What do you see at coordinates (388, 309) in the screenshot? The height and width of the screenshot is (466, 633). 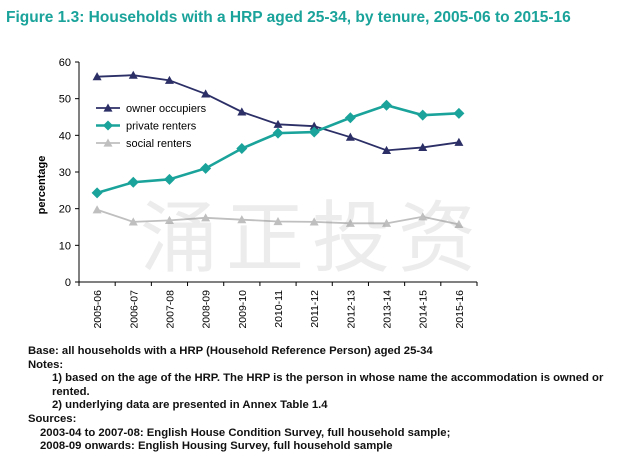 I see `x-tick-label: 2013-14` at bounding box center [388, 309].